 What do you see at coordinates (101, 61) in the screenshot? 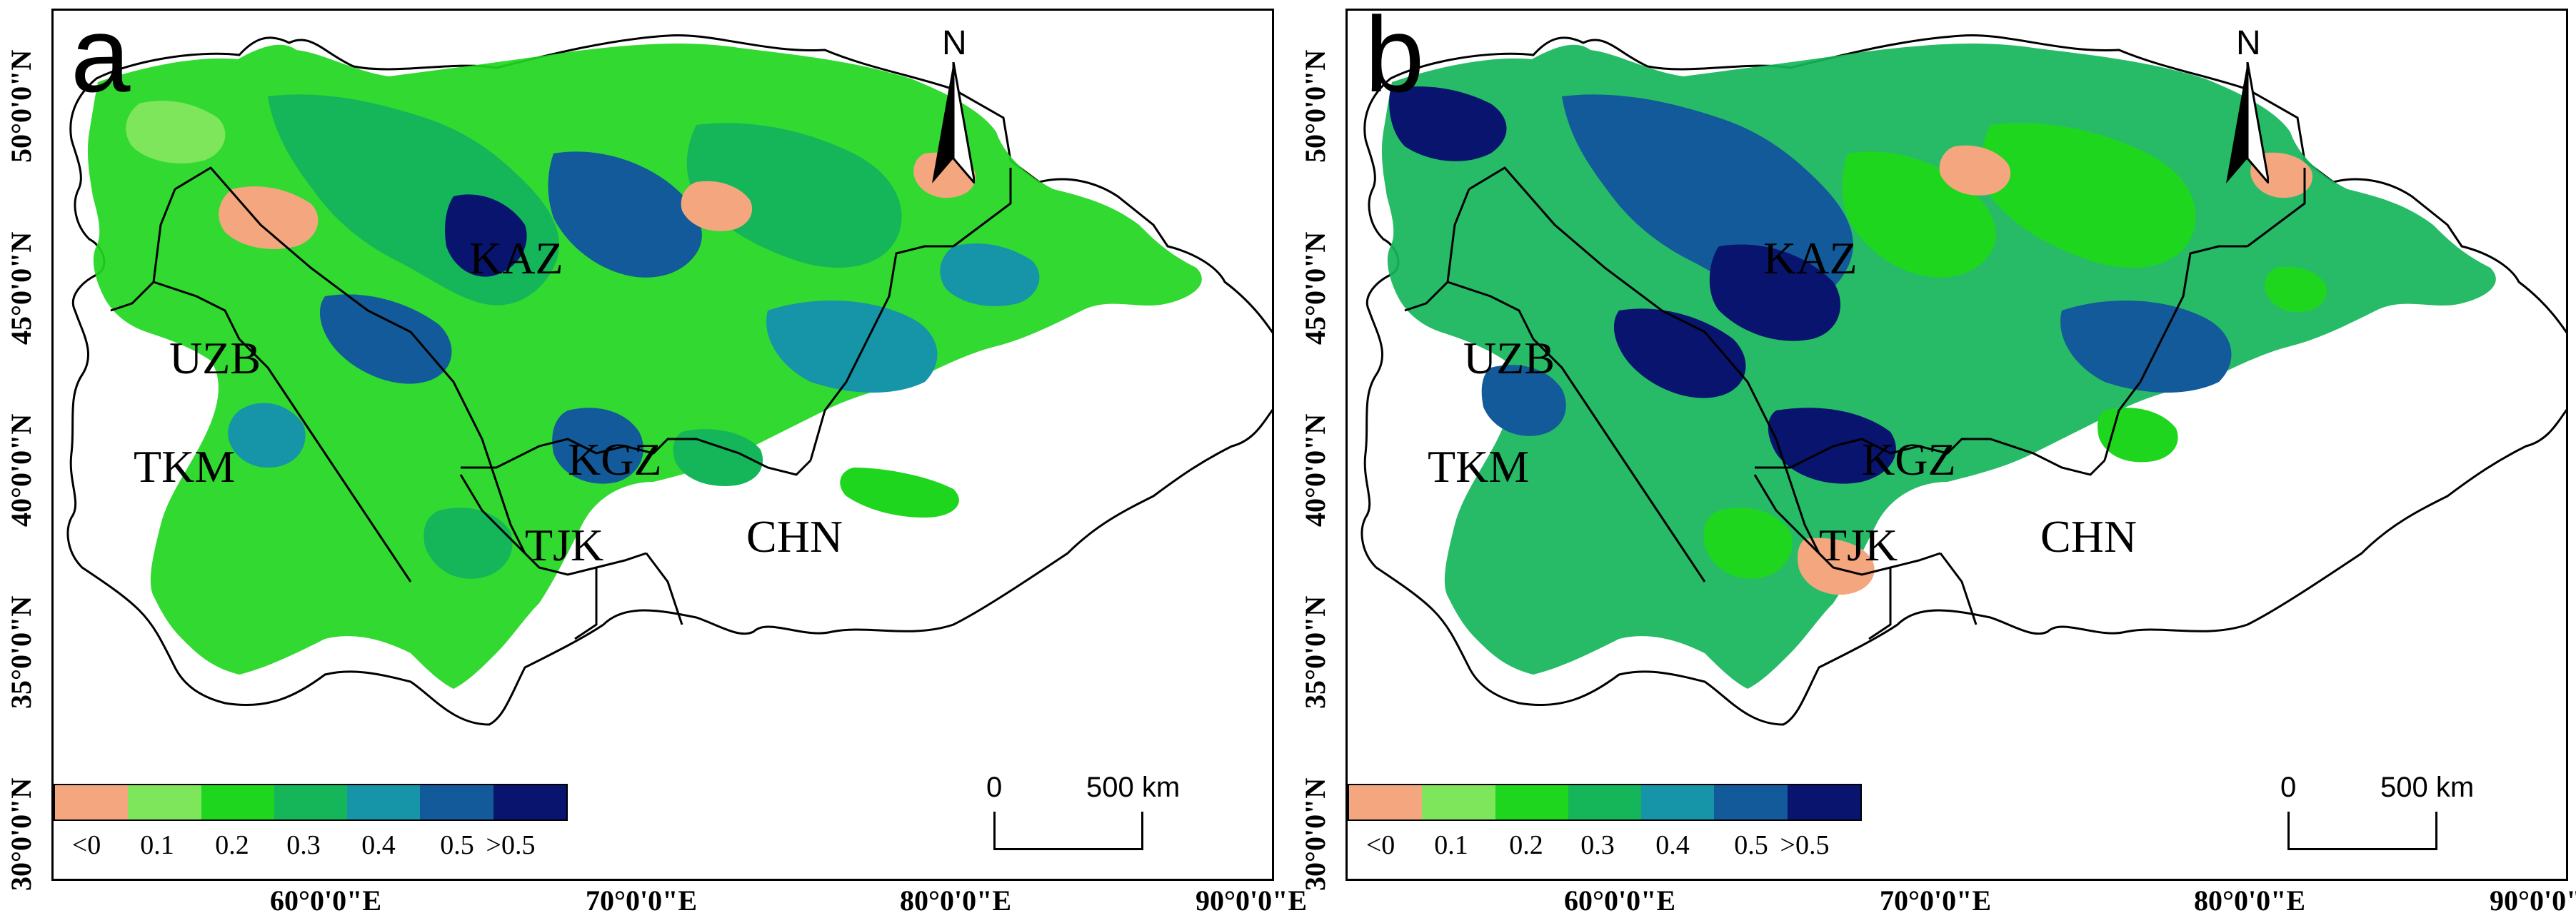
I see `panel-label: a` at bounding box center [101, 61].